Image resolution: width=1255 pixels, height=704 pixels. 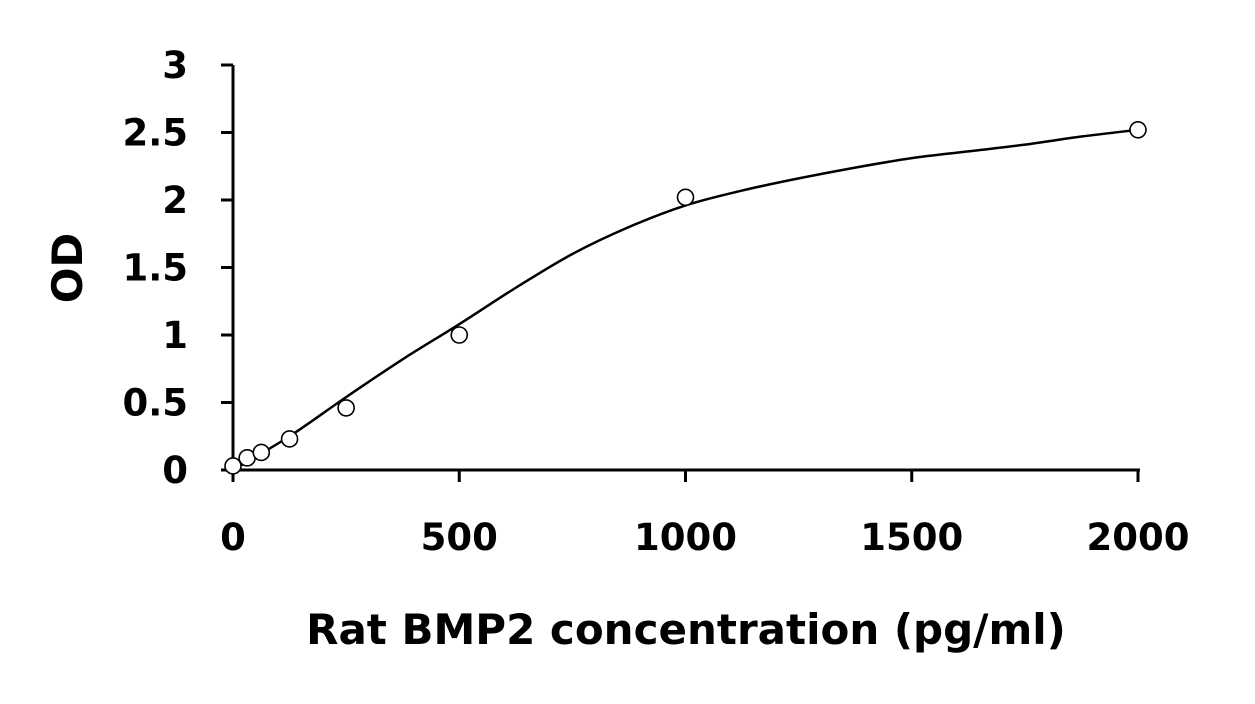 I want to click on y-axis-title: OD, so click(x=67, y=268).